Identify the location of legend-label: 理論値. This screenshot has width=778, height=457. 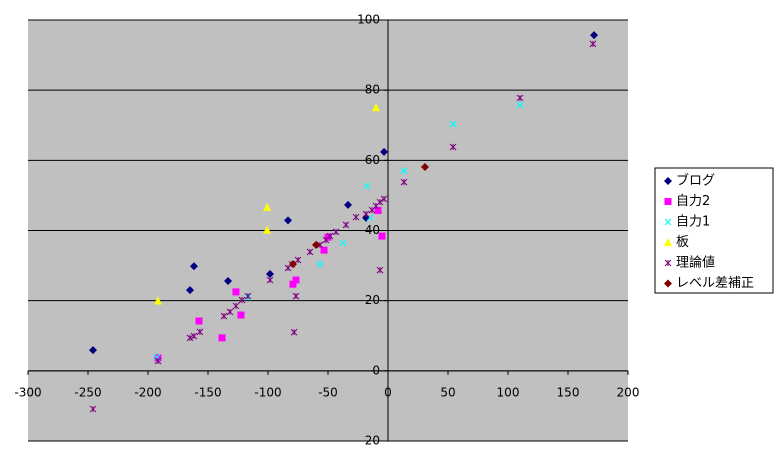
(695, 263).